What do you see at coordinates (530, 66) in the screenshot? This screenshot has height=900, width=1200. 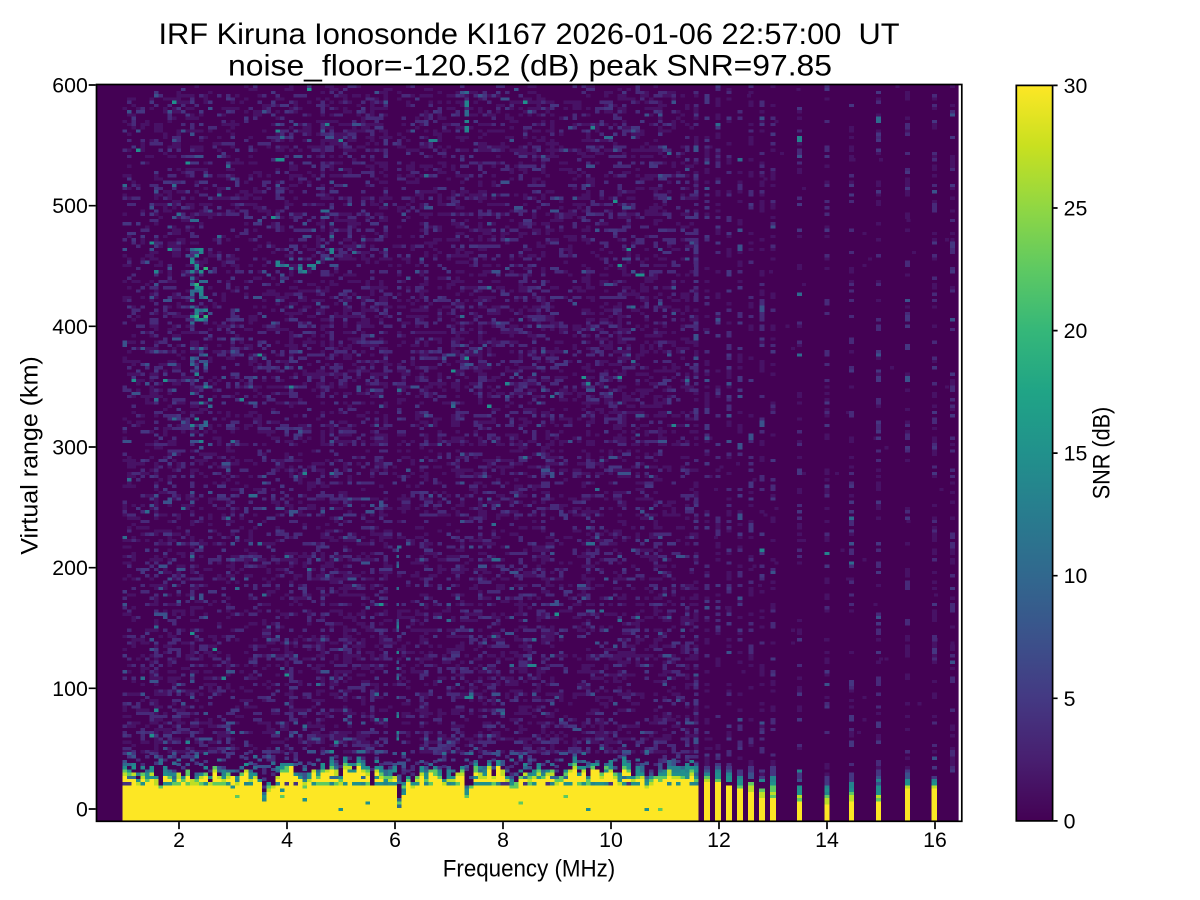 I see `svg-text:noise_floor=-120.52 (dB) peak: noise_floor=-120.52 (dB) peak SNR=97.85` at bounding box center [530, 66].